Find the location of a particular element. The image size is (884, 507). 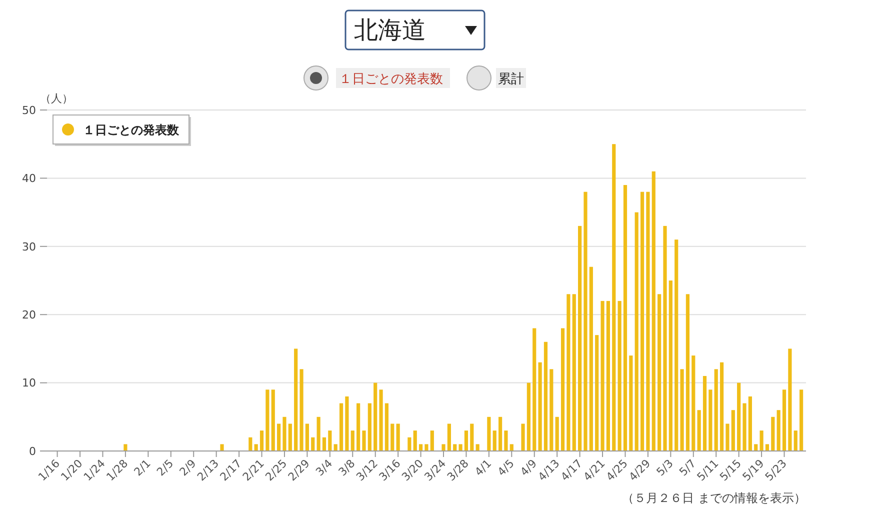

x-tick-label: 2/5 is located at coordinates (165, 467).